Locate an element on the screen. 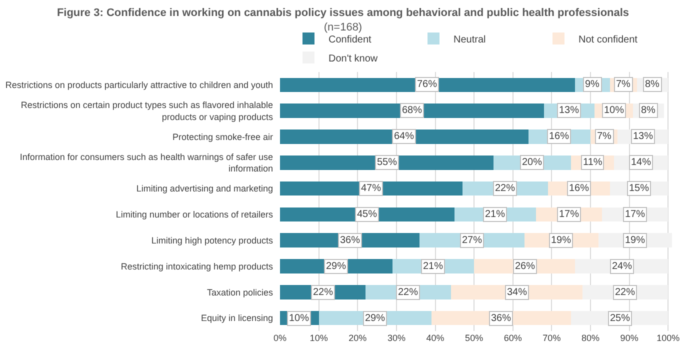 Image resolution: width=686 pixels, height=357 pixels. x-tick-label: 90% is located at coordinates (629, 338).